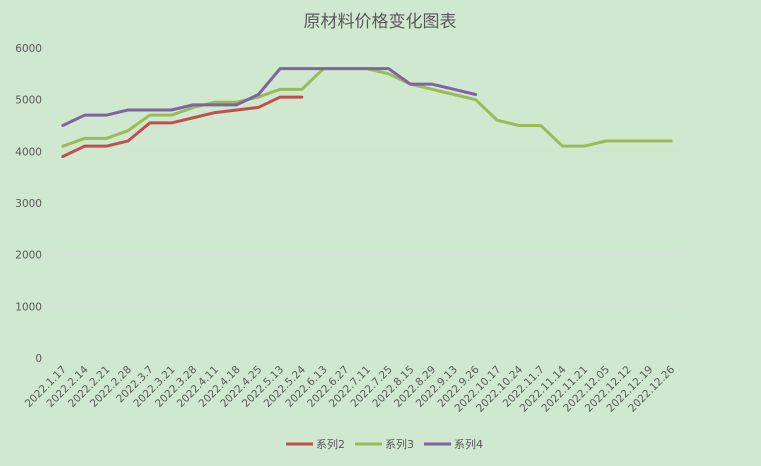  What do you see at coordinates (28, 101) in the screenshot?
I see `y-tick-label: 5000` at bounding box center [28, 101].